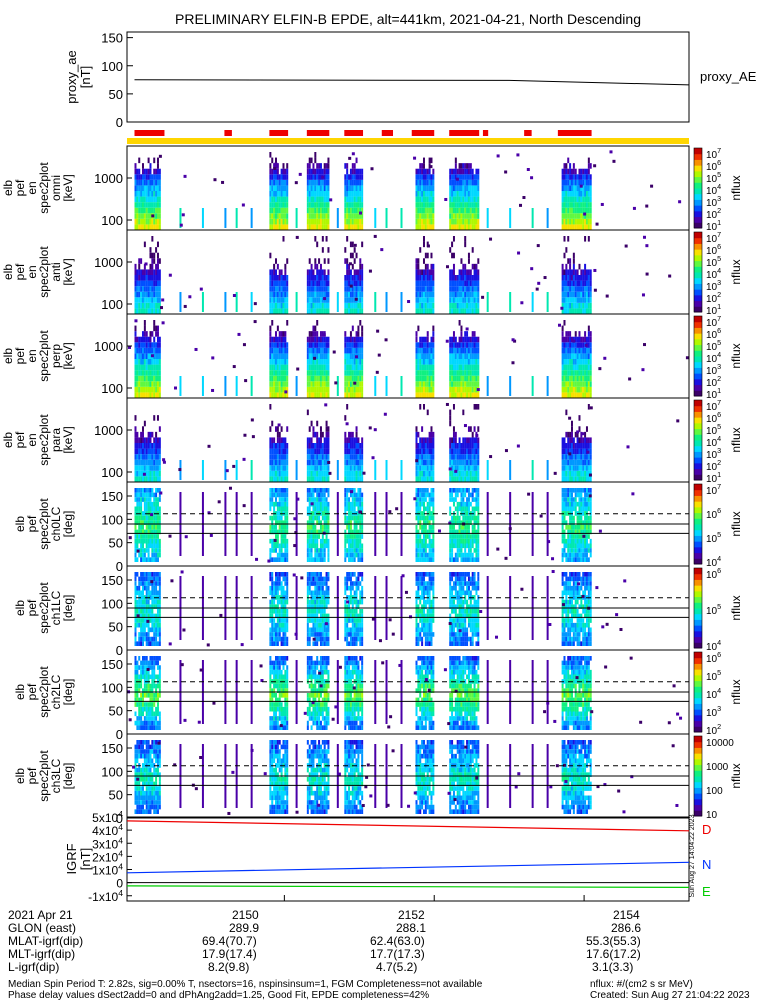 The width and height of the screenshot is (775, 1001). I want to click on colorbar-tick-label: 10², so click(713, 729).